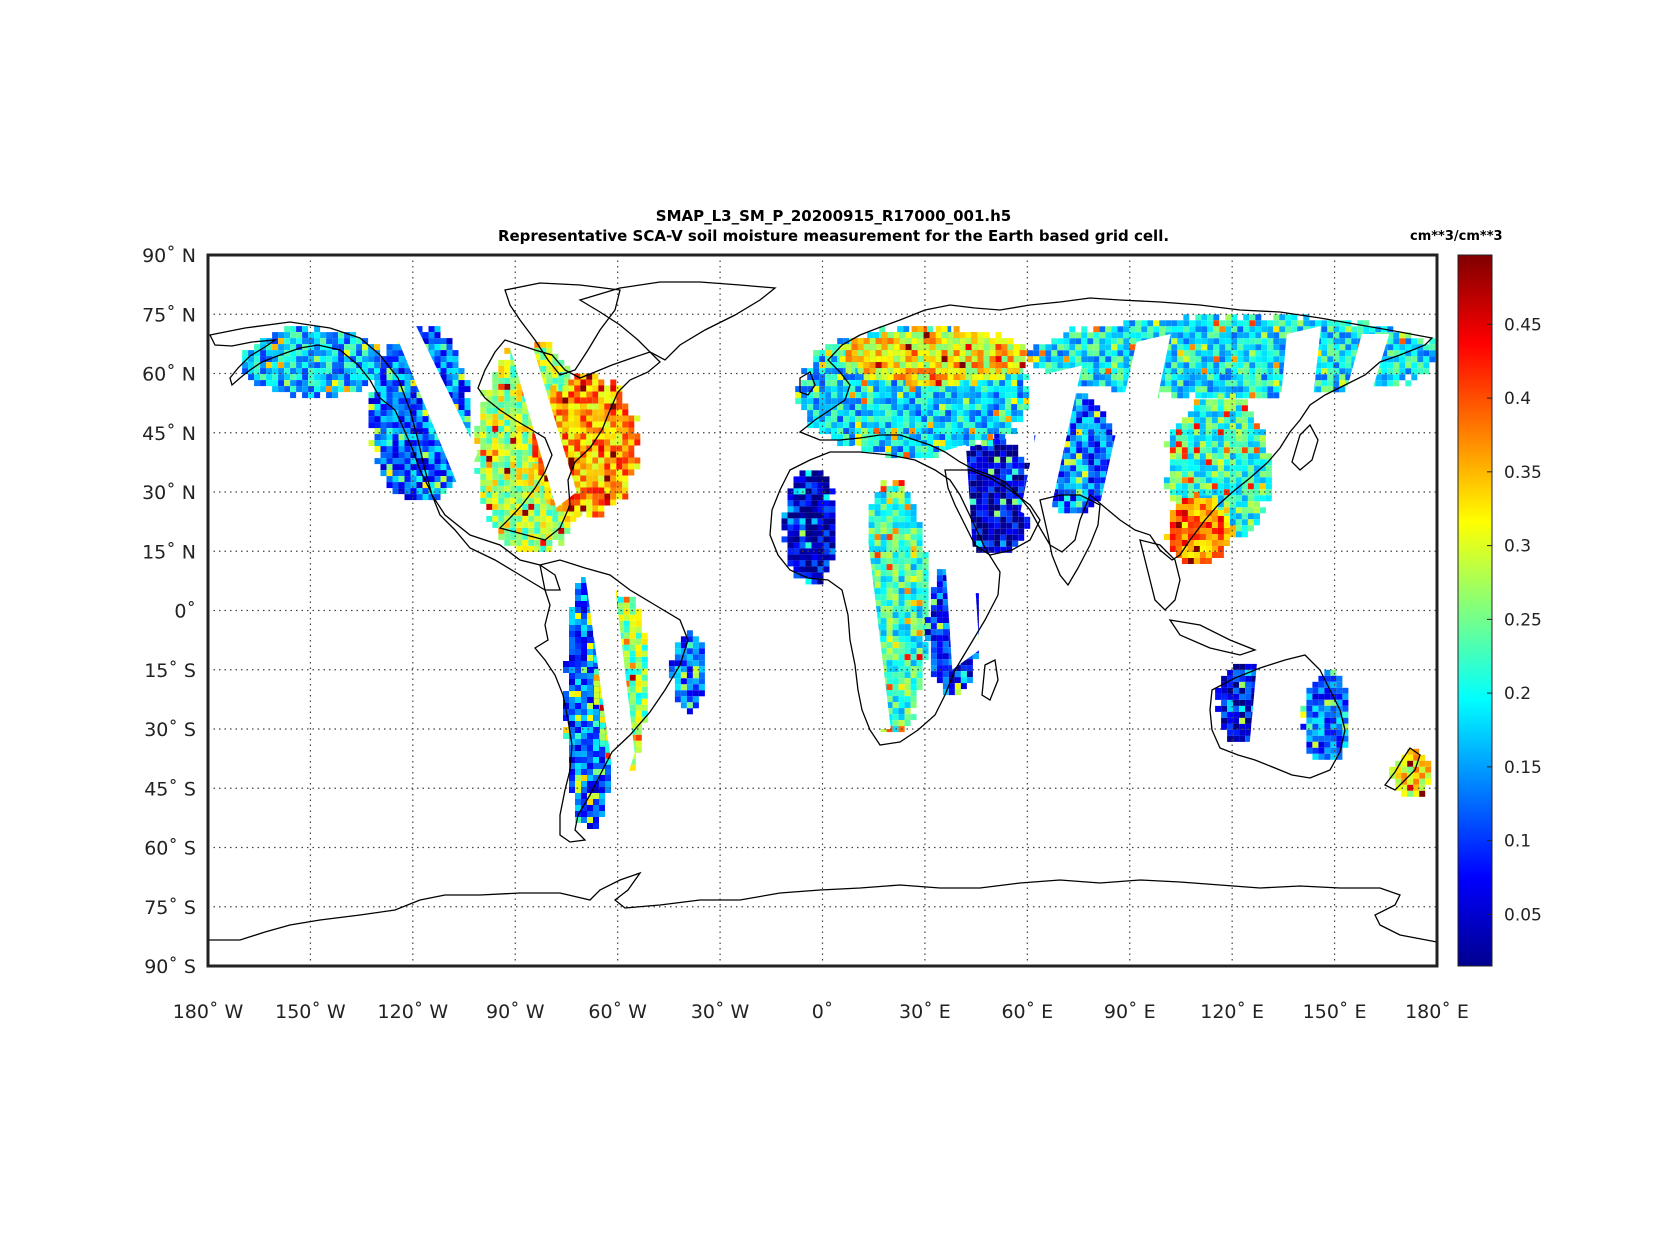  Describe the element at coordinates (1523, 325) in the screenshot. I see `colorbar-tick-label: 0.45` at that location.